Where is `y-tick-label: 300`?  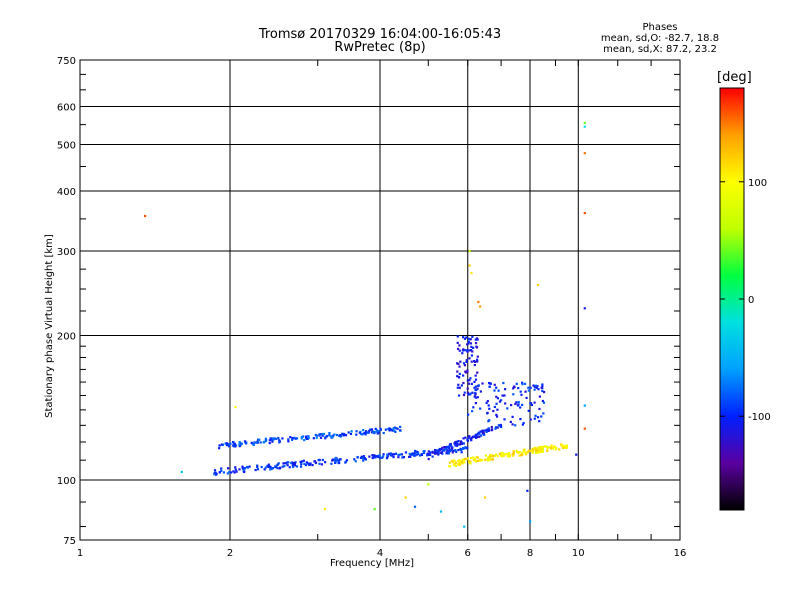 y-tick-label: 300 is located at coordinates (66, 252).